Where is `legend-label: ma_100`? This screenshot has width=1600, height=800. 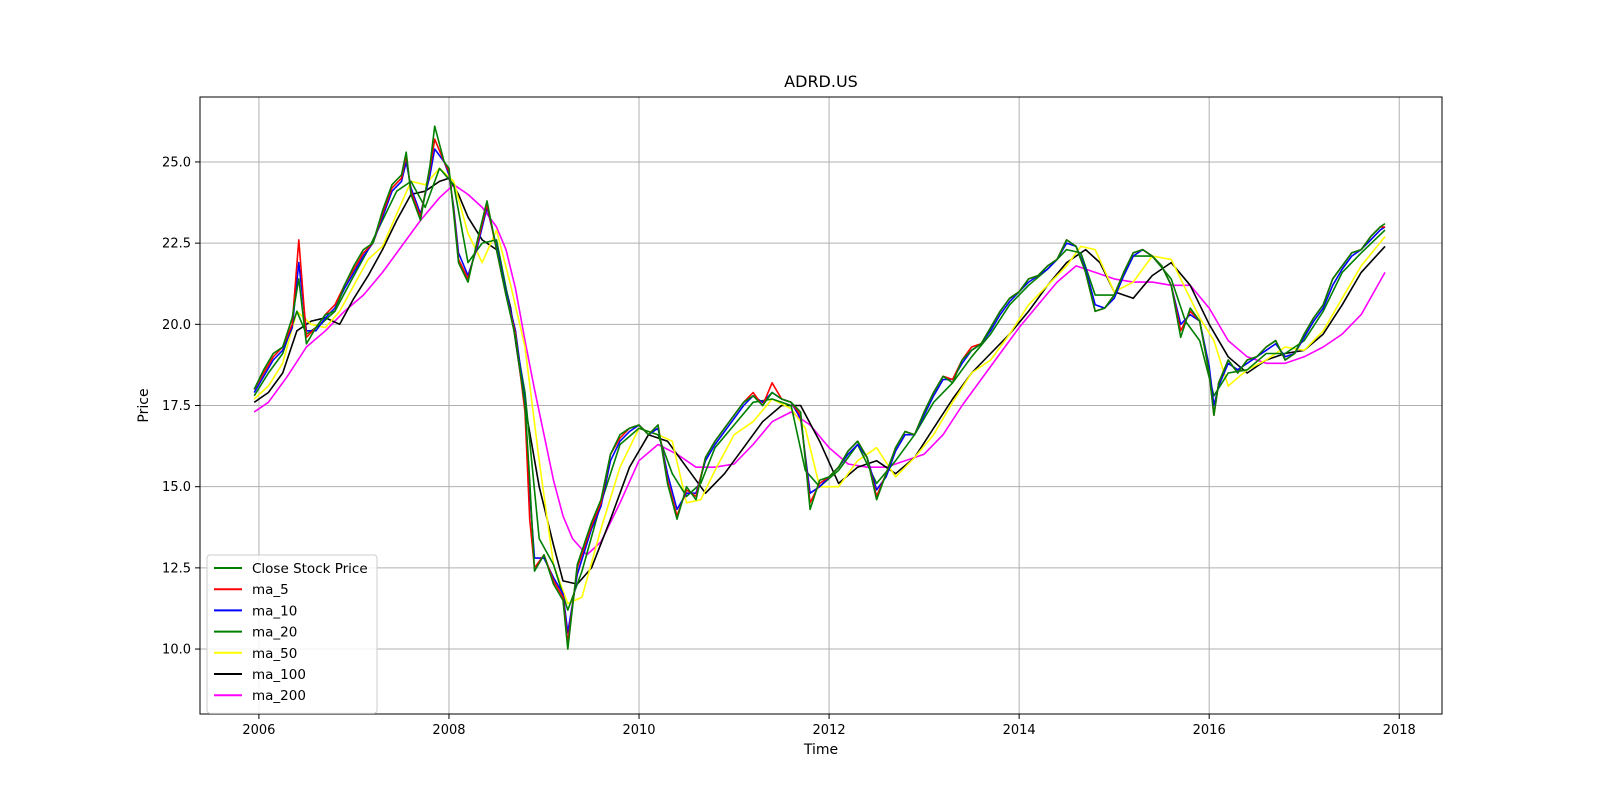 legend-label: ma_100 is located at coordinates (279, 675).